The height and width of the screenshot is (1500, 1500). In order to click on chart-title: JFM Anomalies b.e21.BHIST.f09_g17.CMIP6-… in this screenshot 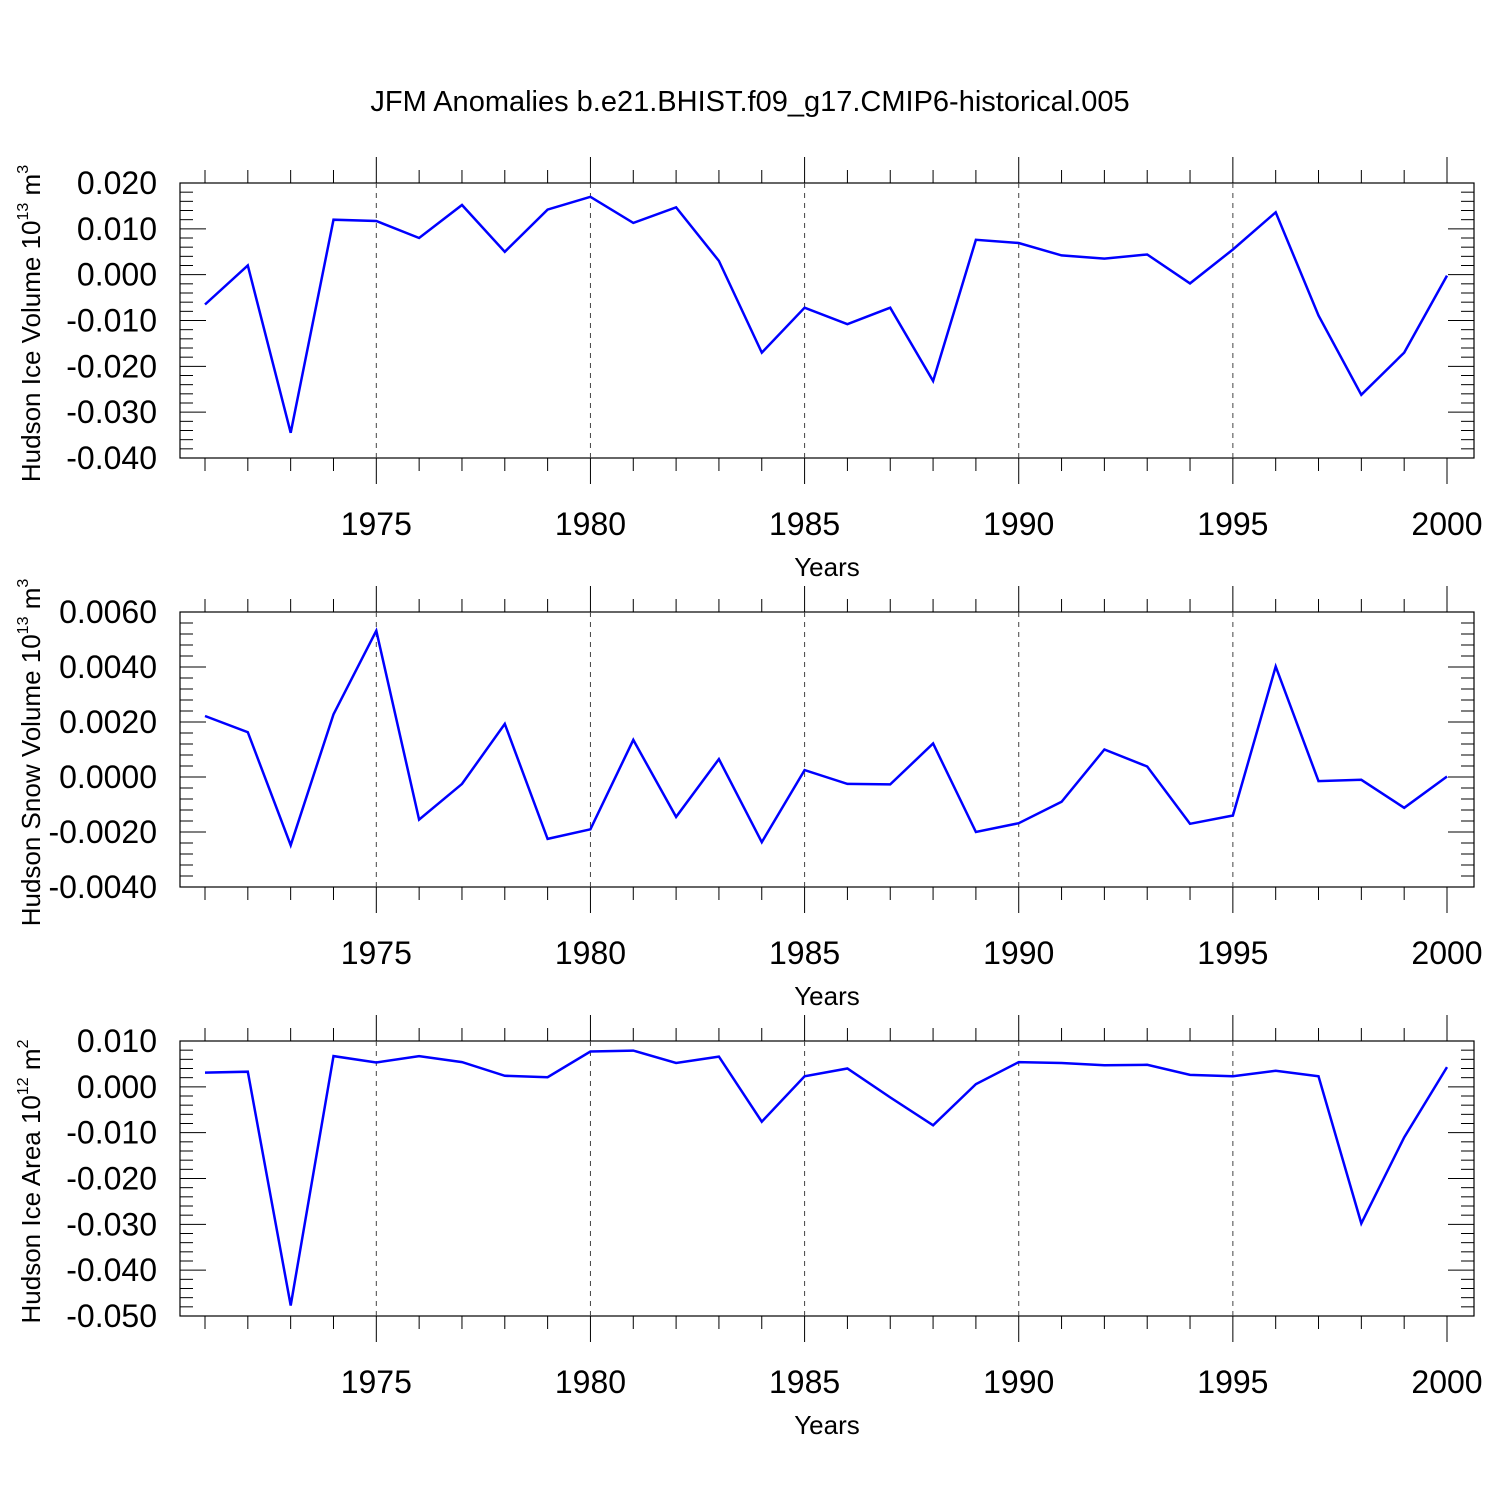, I will do `click(749, 102)`.